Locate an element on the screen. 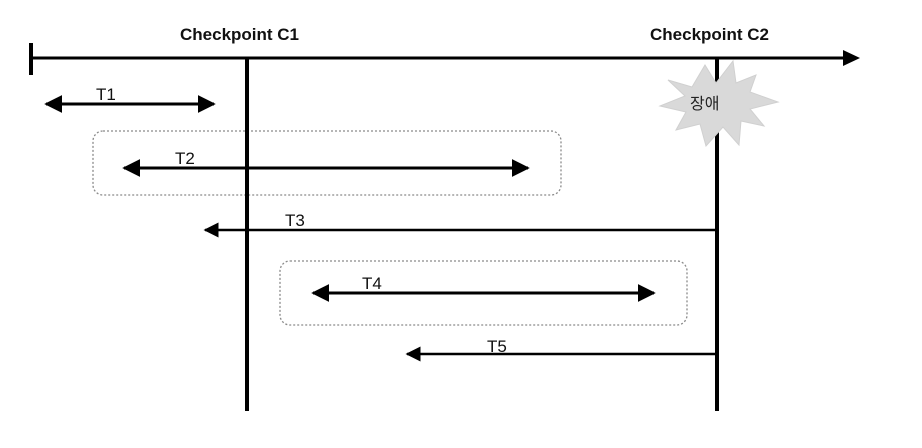 Image resolution: width=922 pixels, height=448 pixels. checkpoint-c1-label: Checkpoint C1 is located at coordinates (239, 34).